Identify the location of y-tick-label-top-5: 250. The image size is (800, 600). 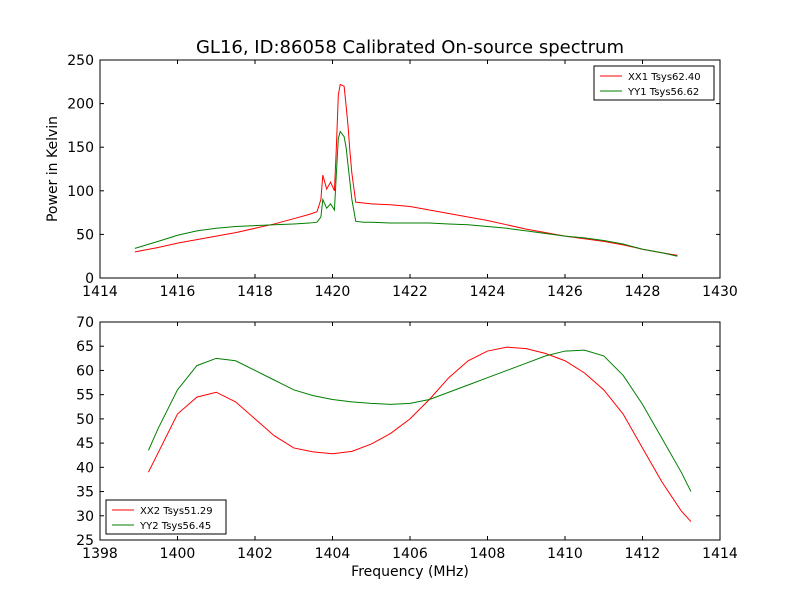
(80, 61).